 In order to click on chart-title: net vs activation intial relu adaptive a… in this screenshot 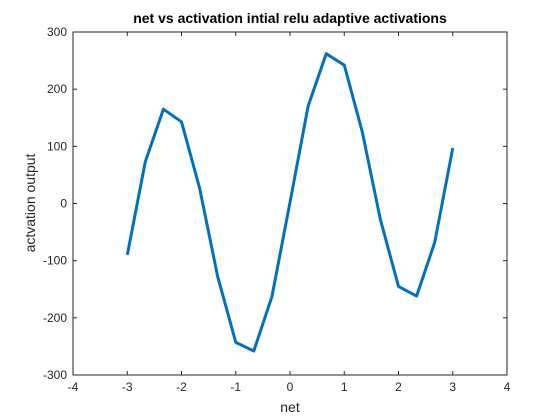, I will do `click(290, 18)`.